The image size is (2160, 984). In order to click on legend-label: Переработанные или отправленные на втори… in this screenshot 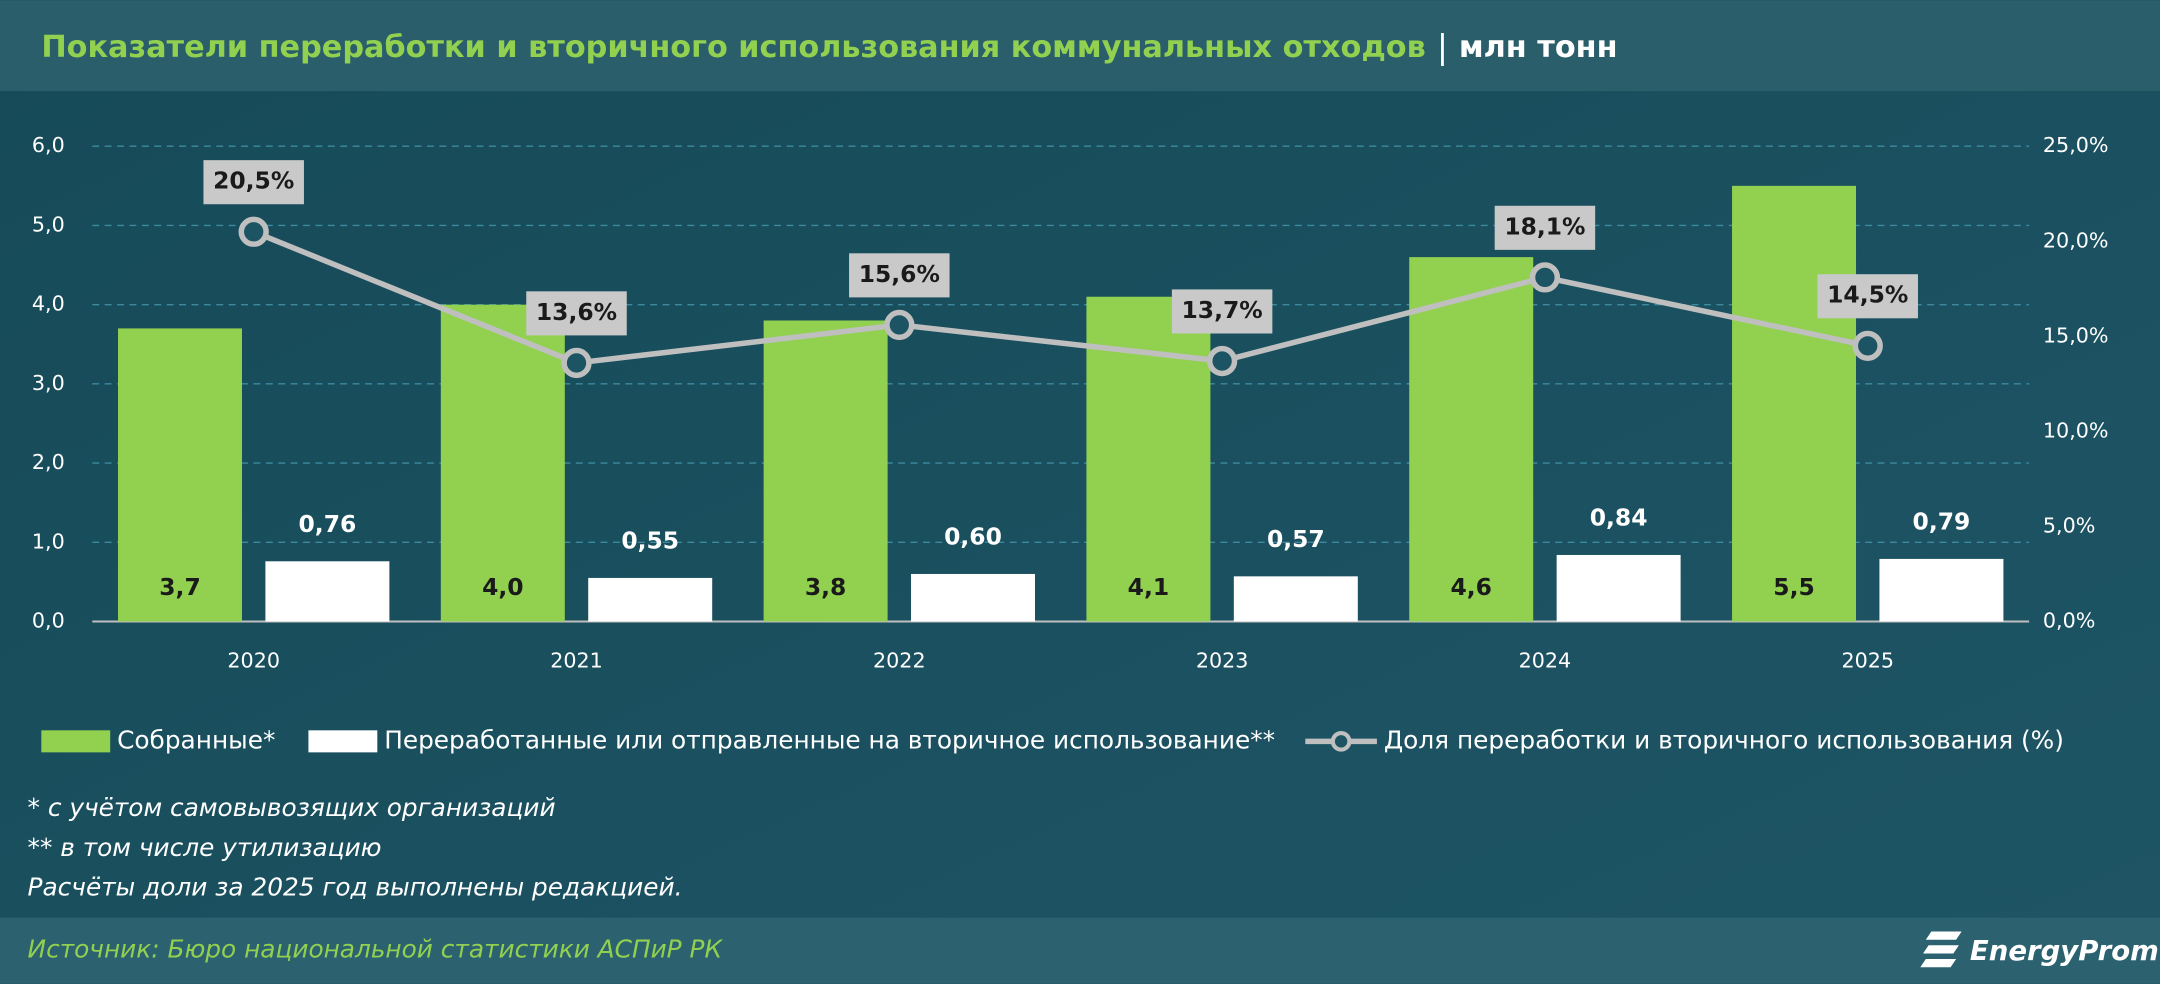, I will do `click(829, 739)`.